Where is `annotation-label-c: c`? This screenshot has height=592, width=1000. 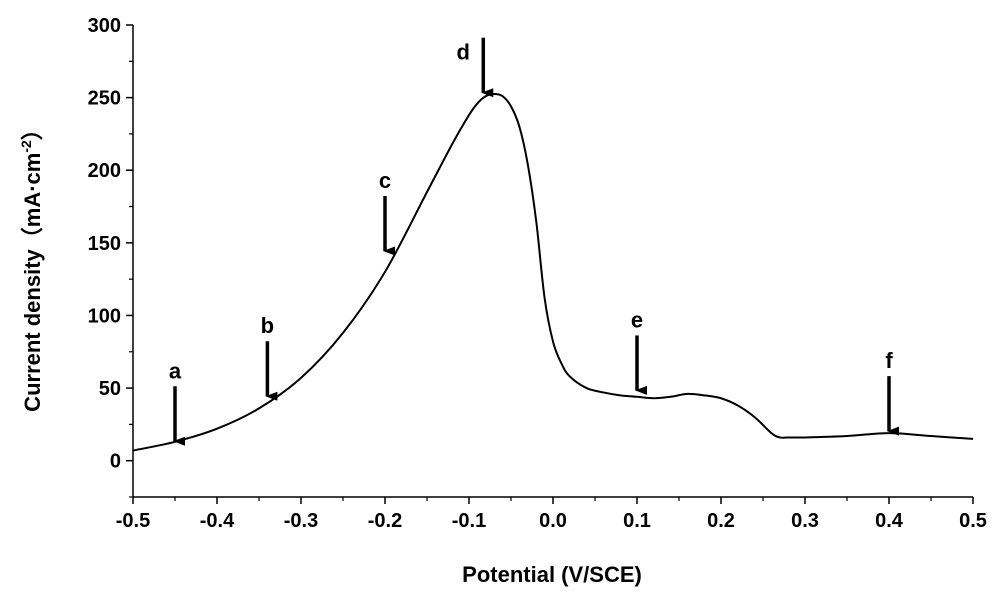
annotation-label-c: c is located at coordinates (385, 180).